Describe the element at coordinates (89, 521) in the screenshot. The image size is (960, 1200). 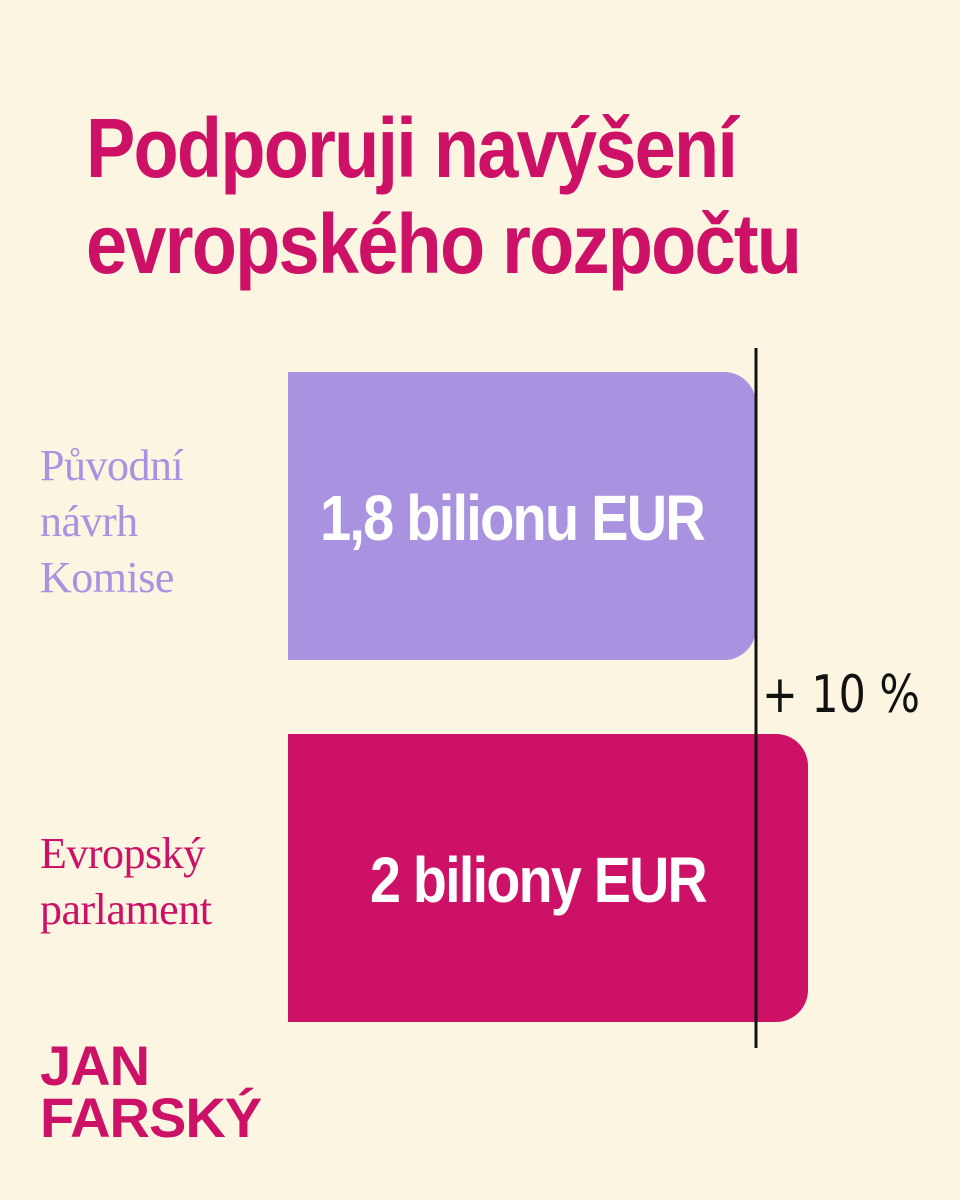
I see `category-label-line: návrh` at that location.